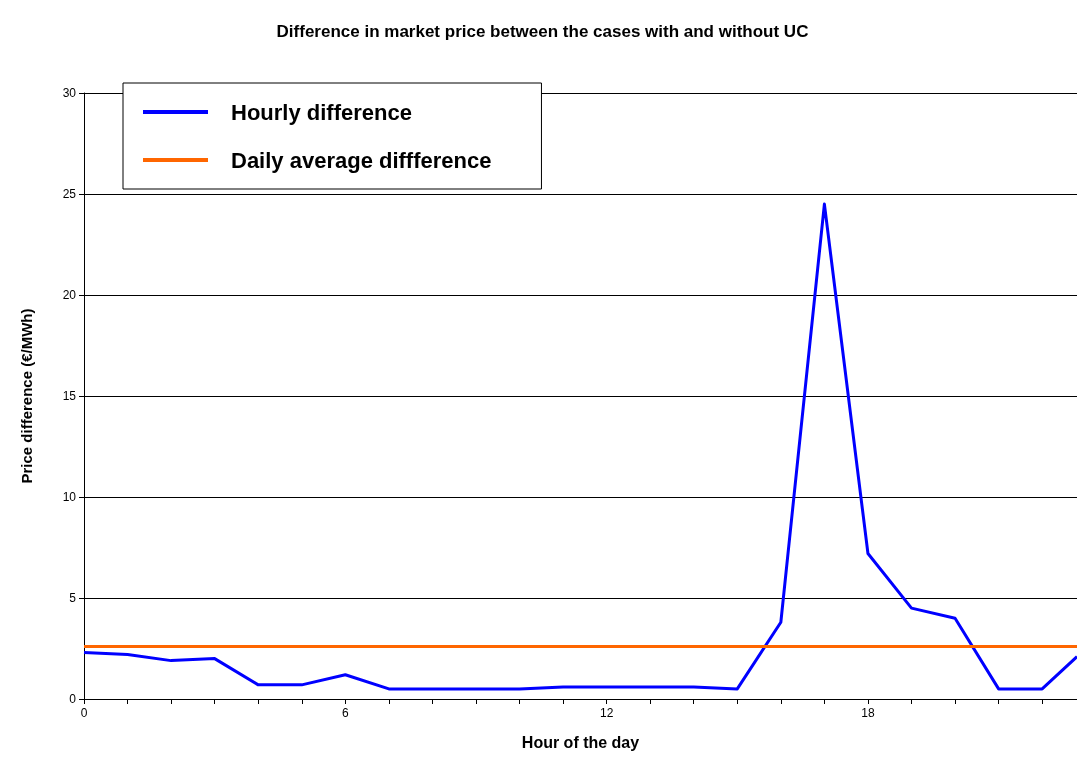 This screenshot has width=1085, height=774. What do you see at coordinates (69, 396) in the screenshot?
I see `y-tick-label: 15` at bounding box center [69, 396].